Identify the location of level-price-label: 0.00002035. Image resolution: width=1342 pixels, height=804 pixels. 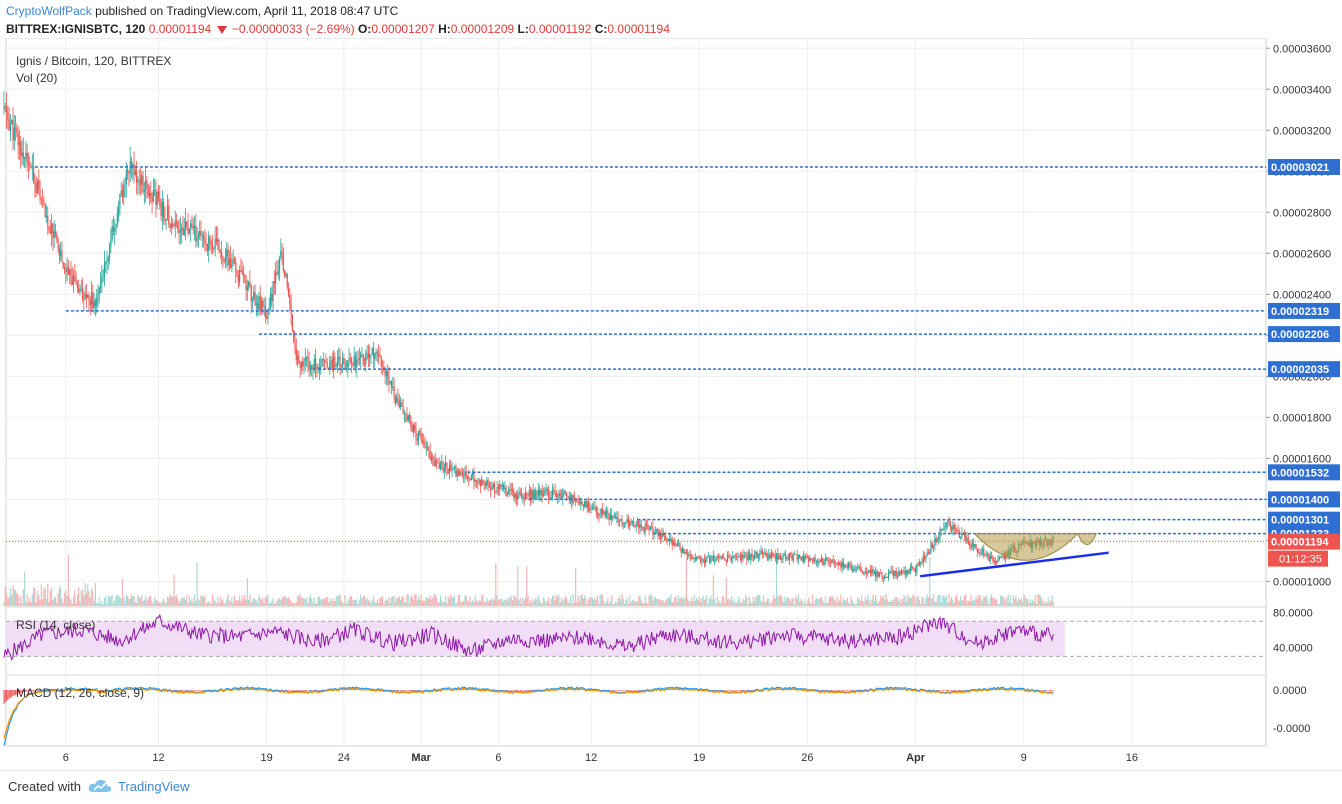
(1300, 370).